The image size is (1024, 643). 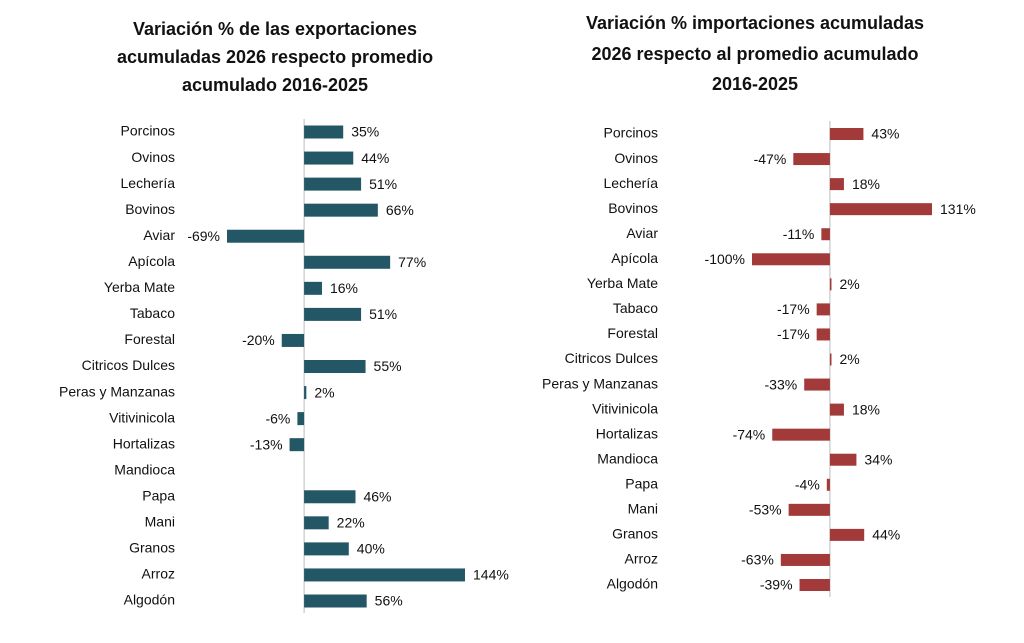 I want to click on category-label: Algodón, so click(x=632, y=584).